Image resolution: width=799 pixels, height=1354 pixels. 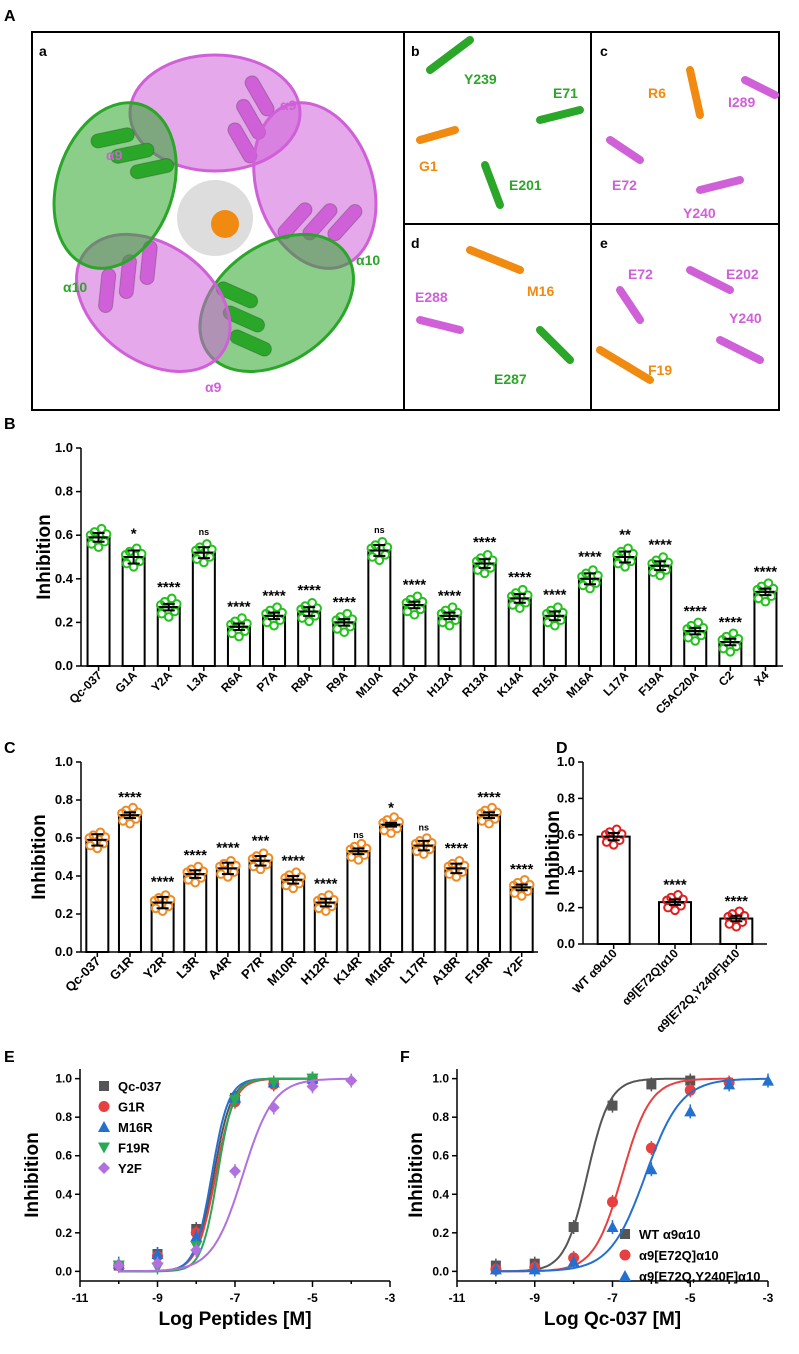 What do you see at coordinates (545, 684) in the screenshot?
I see `x-category-label: R15A` at bounding box center [545, 684].